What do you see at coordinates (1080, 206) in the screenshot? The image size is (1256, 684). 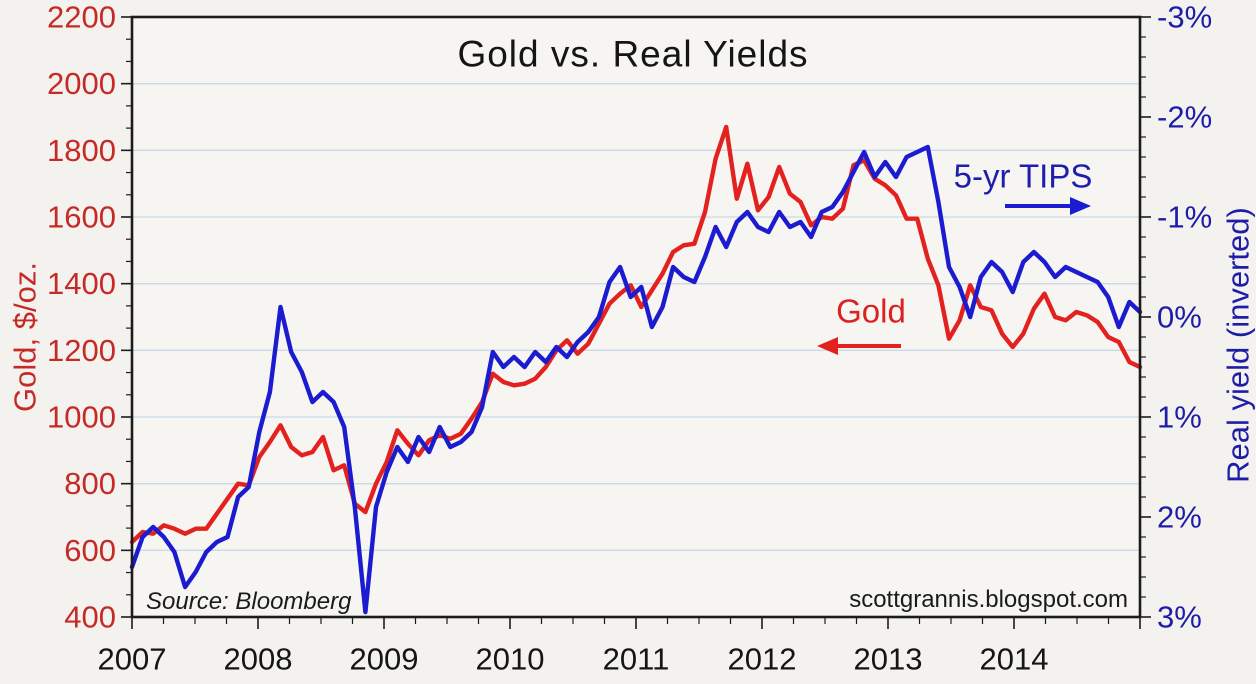 I see `tips-arrow-head` at bounding box center [1080, 206].